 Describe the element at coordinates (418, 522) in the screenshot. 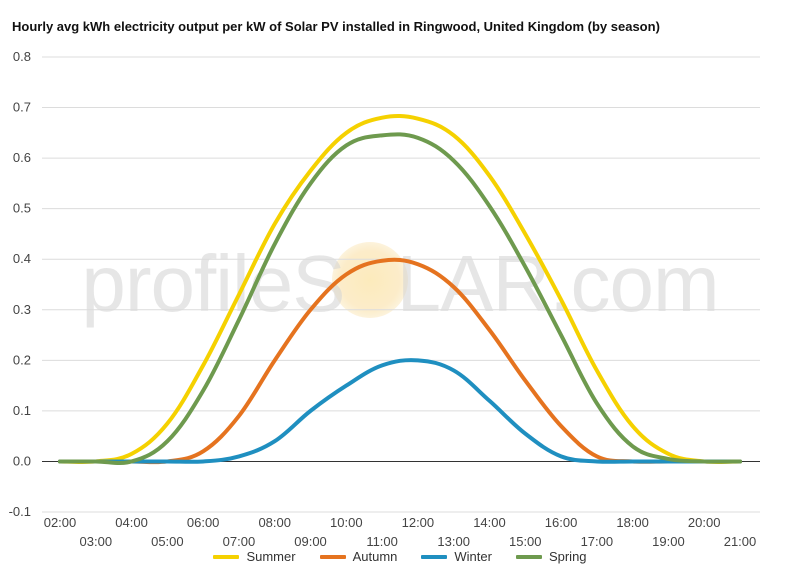

I see `x-tick-label: 12:00` at that location.